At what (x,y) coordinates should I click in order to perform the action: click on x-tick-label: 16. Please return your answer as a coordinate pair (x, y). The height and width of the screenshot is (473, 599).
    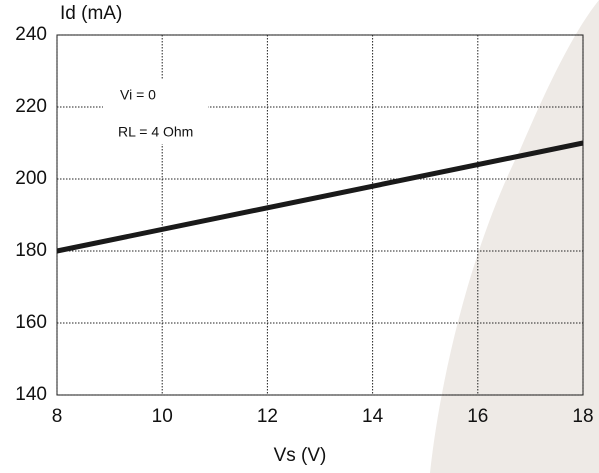
    Looking at the image, I should click on (477, 416).